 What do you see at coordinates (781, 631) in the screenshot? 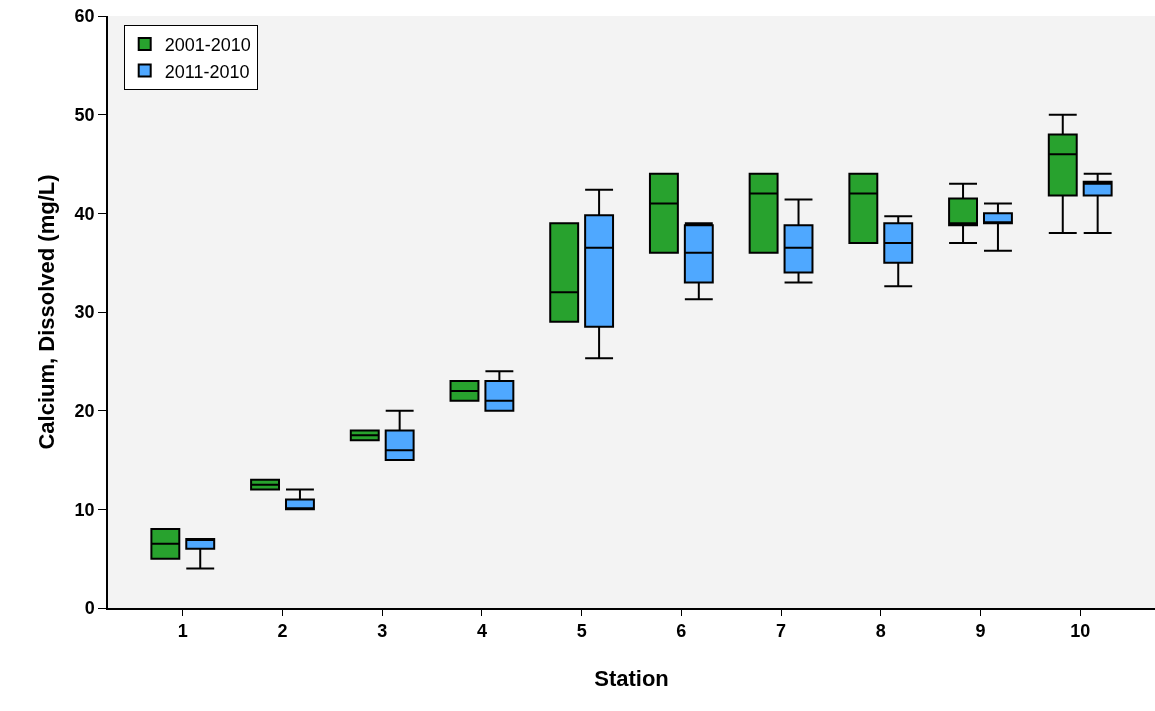
I see `x-tick-label: 7` at bounding box center [781, 631].